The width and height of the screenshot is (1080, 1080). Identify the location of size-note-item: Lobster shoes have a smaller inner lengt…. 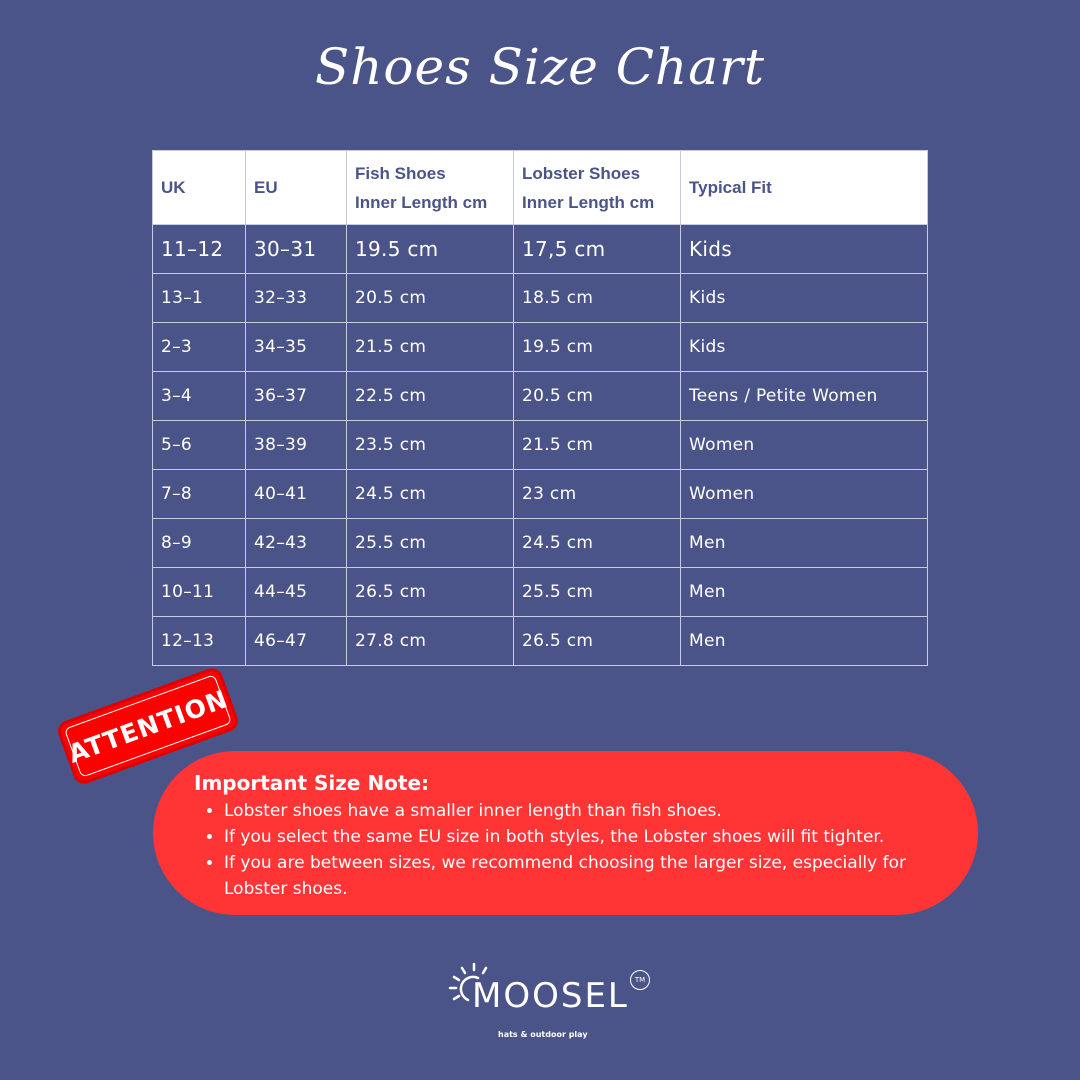
(584, 811).